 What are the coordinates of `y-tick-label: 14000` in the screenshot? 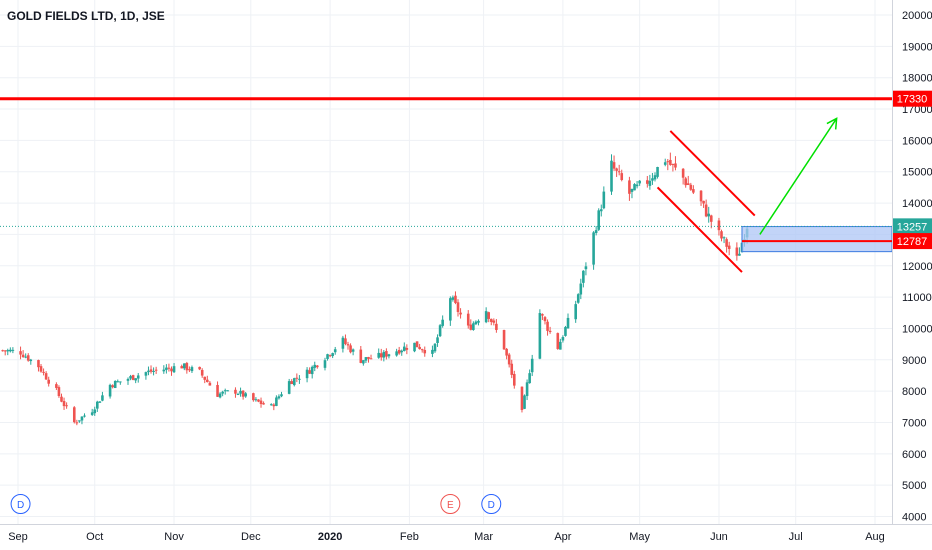 It's located at (917, 204).